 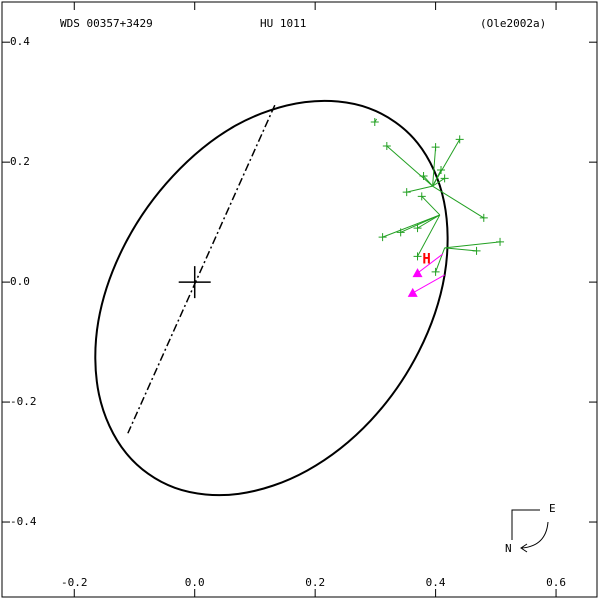 What do you see at coordinates (556, 582) in the screenshot?
I see `x-tick-label: 0.6` at bounding box center [556, 582].